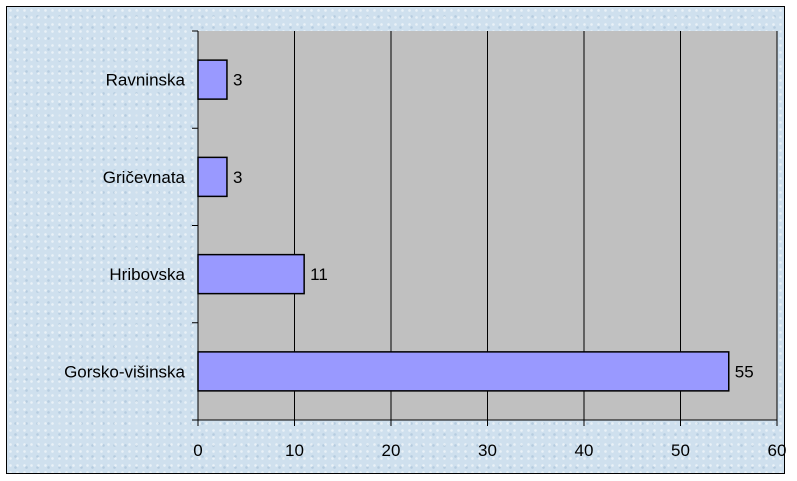 Image resolution: width=797 pixels, height=481 pixels. What do you see at coordinates (680, 450) in the screenshot?
I see `x-tick-label: 50` at bounding box center [680, 450].